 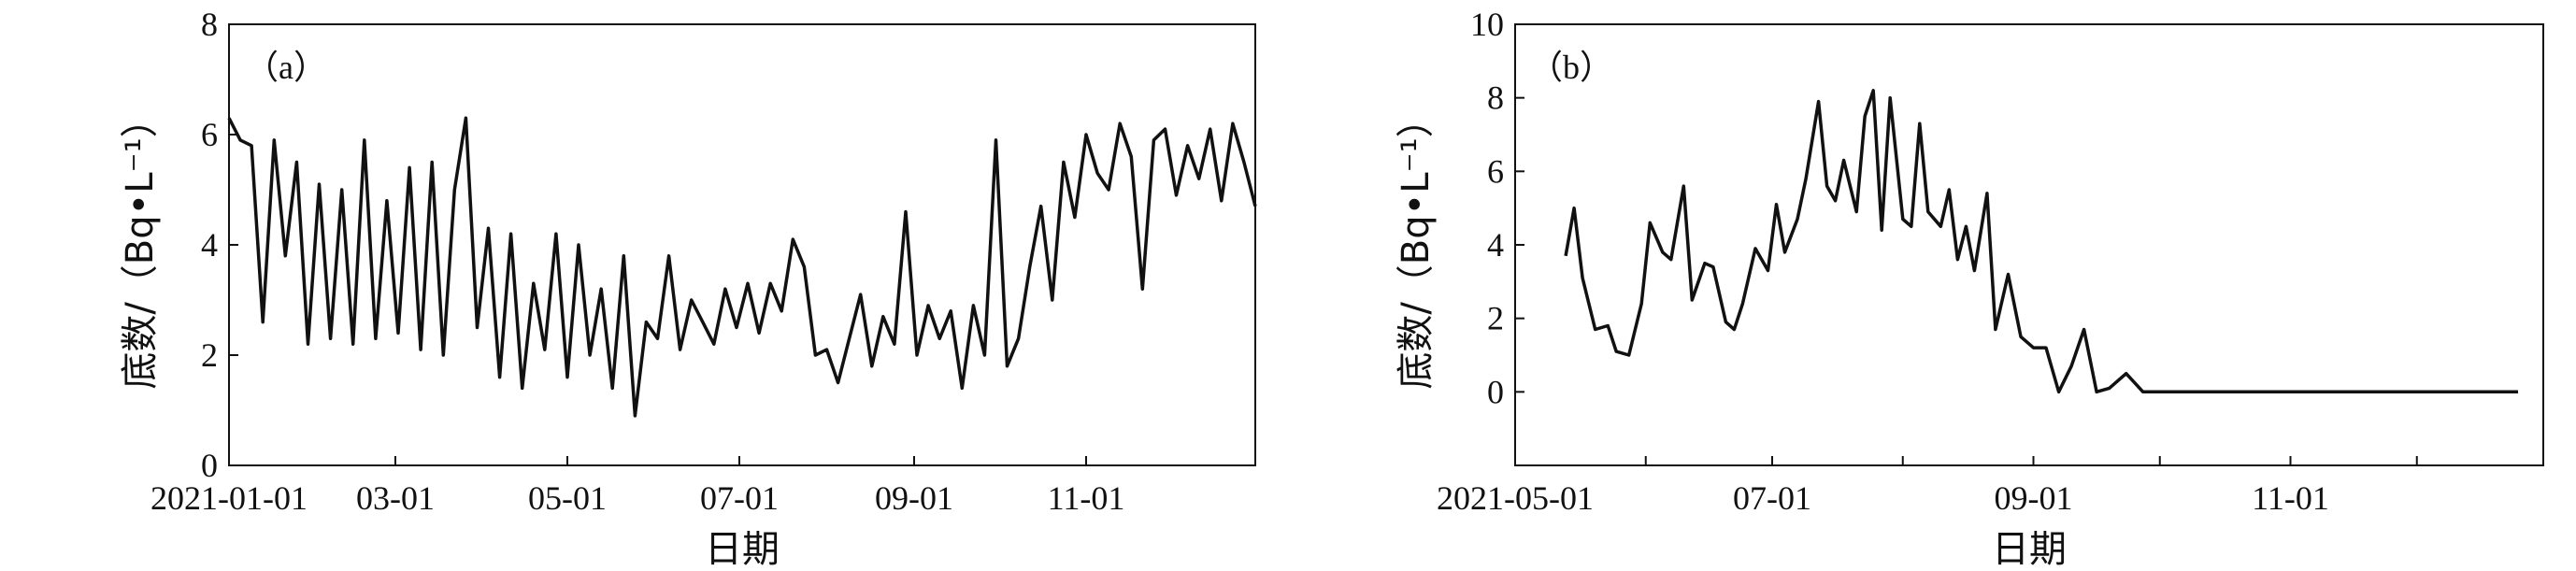 What do you see at coordinates (742, 550) in the screenshot?
I see `x-axis-label-a: 日期` at bounding box center [742, 550].